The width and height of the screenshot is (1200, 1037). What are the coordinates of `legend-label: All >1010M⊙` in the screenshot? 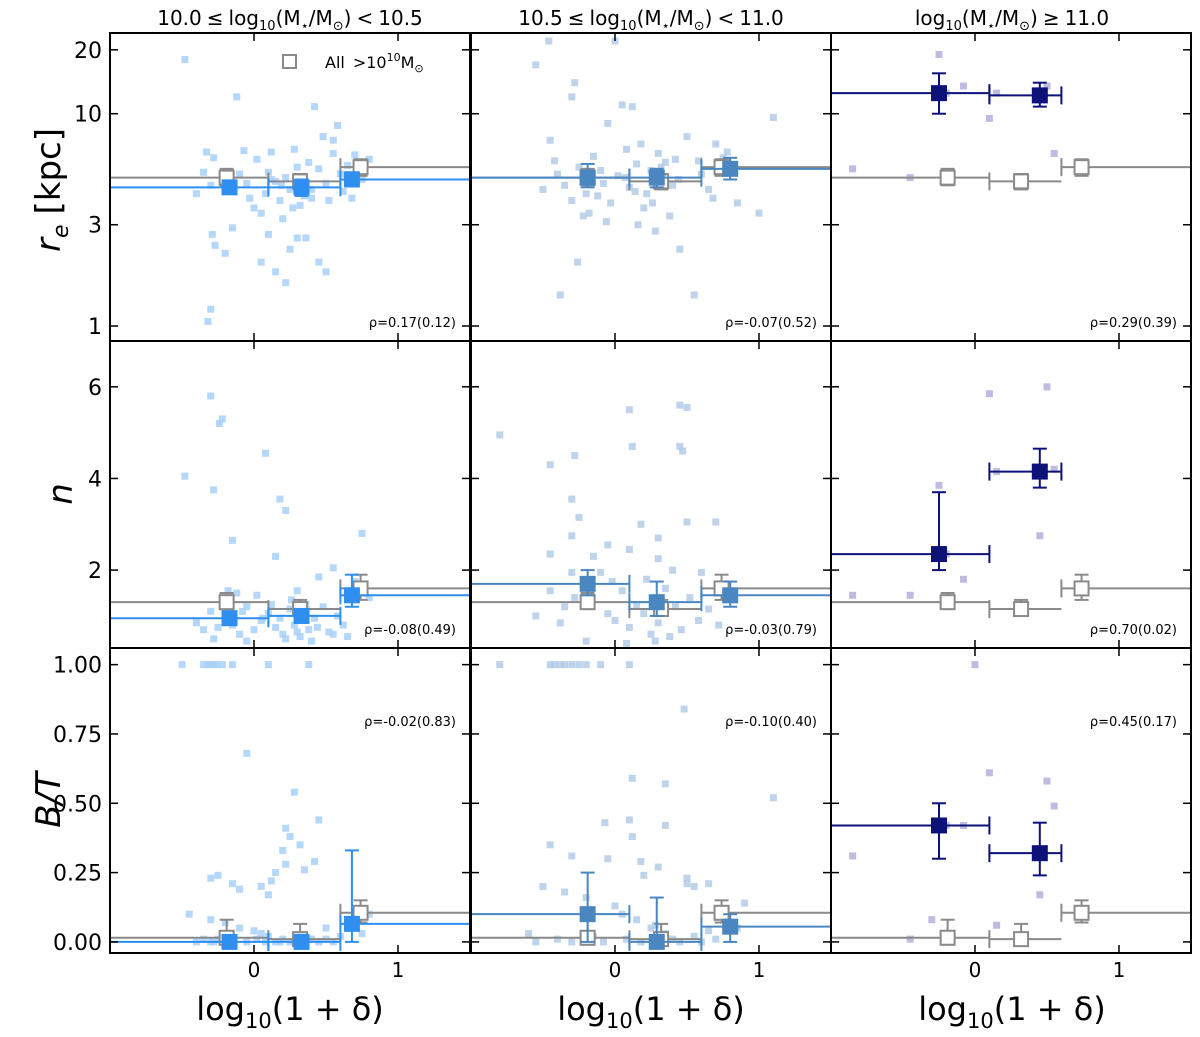 It's located at (374, 63).